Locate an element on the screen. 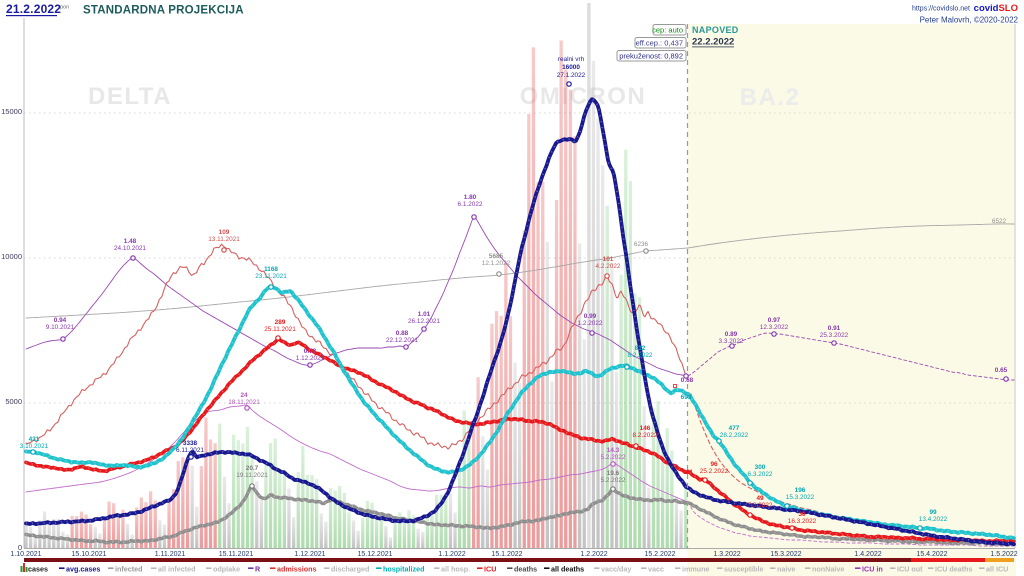 The image size is (1024, 576). svg-text: 0.73 is located at coordinates (310, 351).